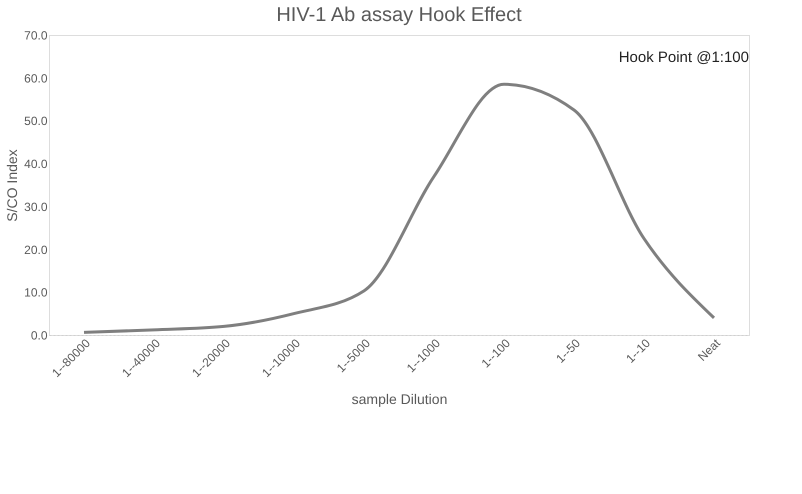 The height and width of the screenshot is (494, 802). I want to click on y-tick-label: 0.0, so click(39, 335).